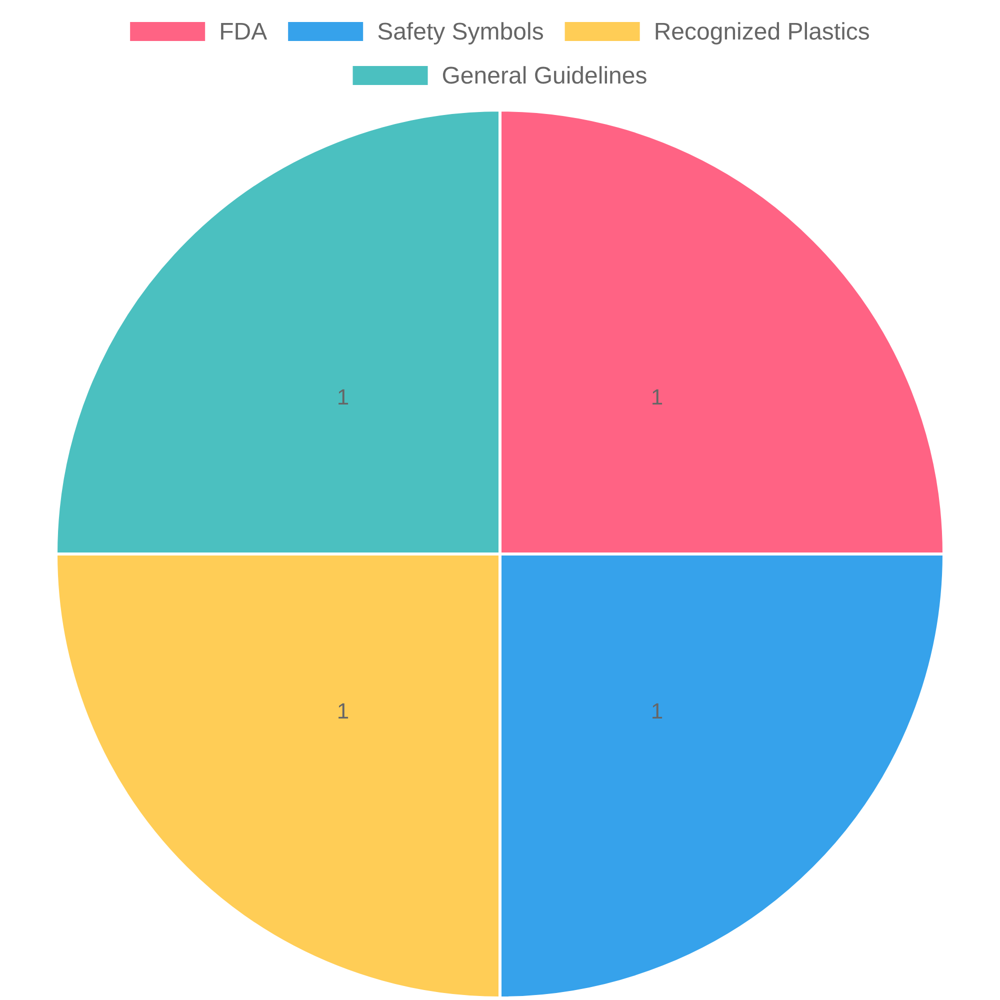  I want to click on legend-label: General Guidelines, so click(545, 76).